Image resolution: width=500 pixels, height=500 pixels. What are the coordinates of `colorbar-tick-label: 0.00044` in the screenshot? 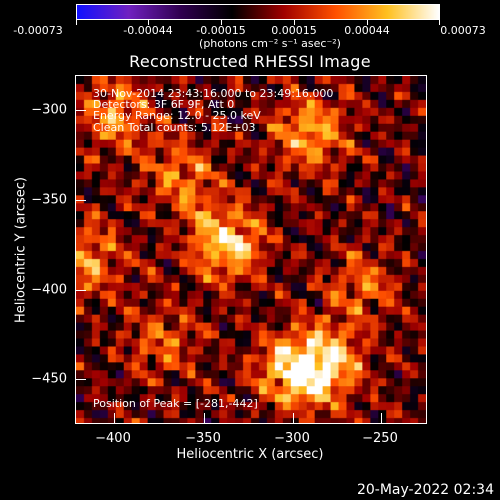 It's located at (367, 30).